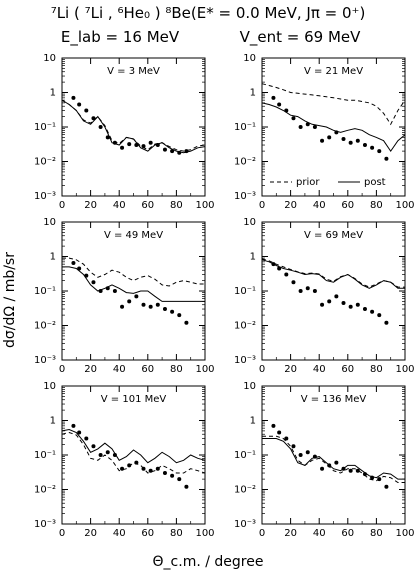  Describe the element at coordinates (301, 37) in the screenshot. I see `header-vent: V_ent = 69 MeV` at that location.